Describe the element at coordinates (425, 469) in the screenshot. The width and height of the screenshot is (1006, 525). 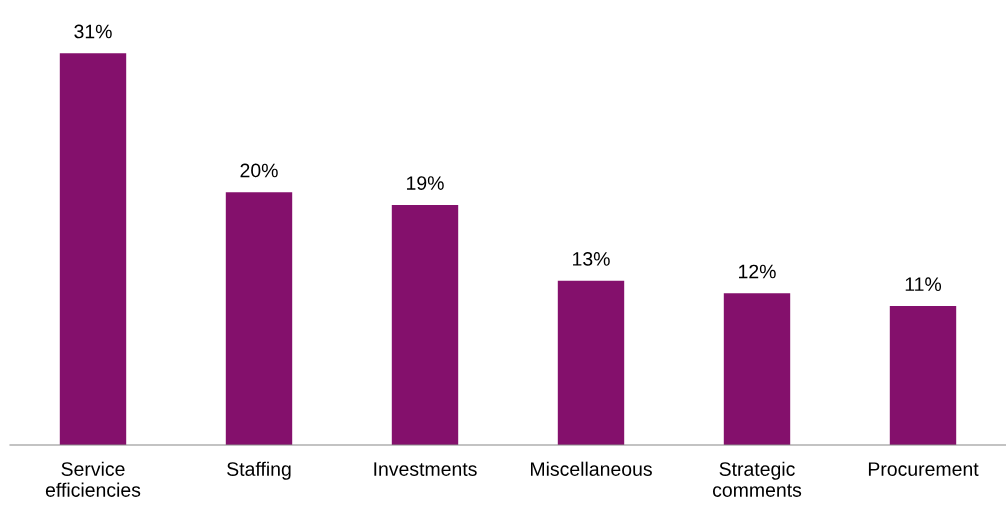
I see `x-tick-label: Investments` at that location.